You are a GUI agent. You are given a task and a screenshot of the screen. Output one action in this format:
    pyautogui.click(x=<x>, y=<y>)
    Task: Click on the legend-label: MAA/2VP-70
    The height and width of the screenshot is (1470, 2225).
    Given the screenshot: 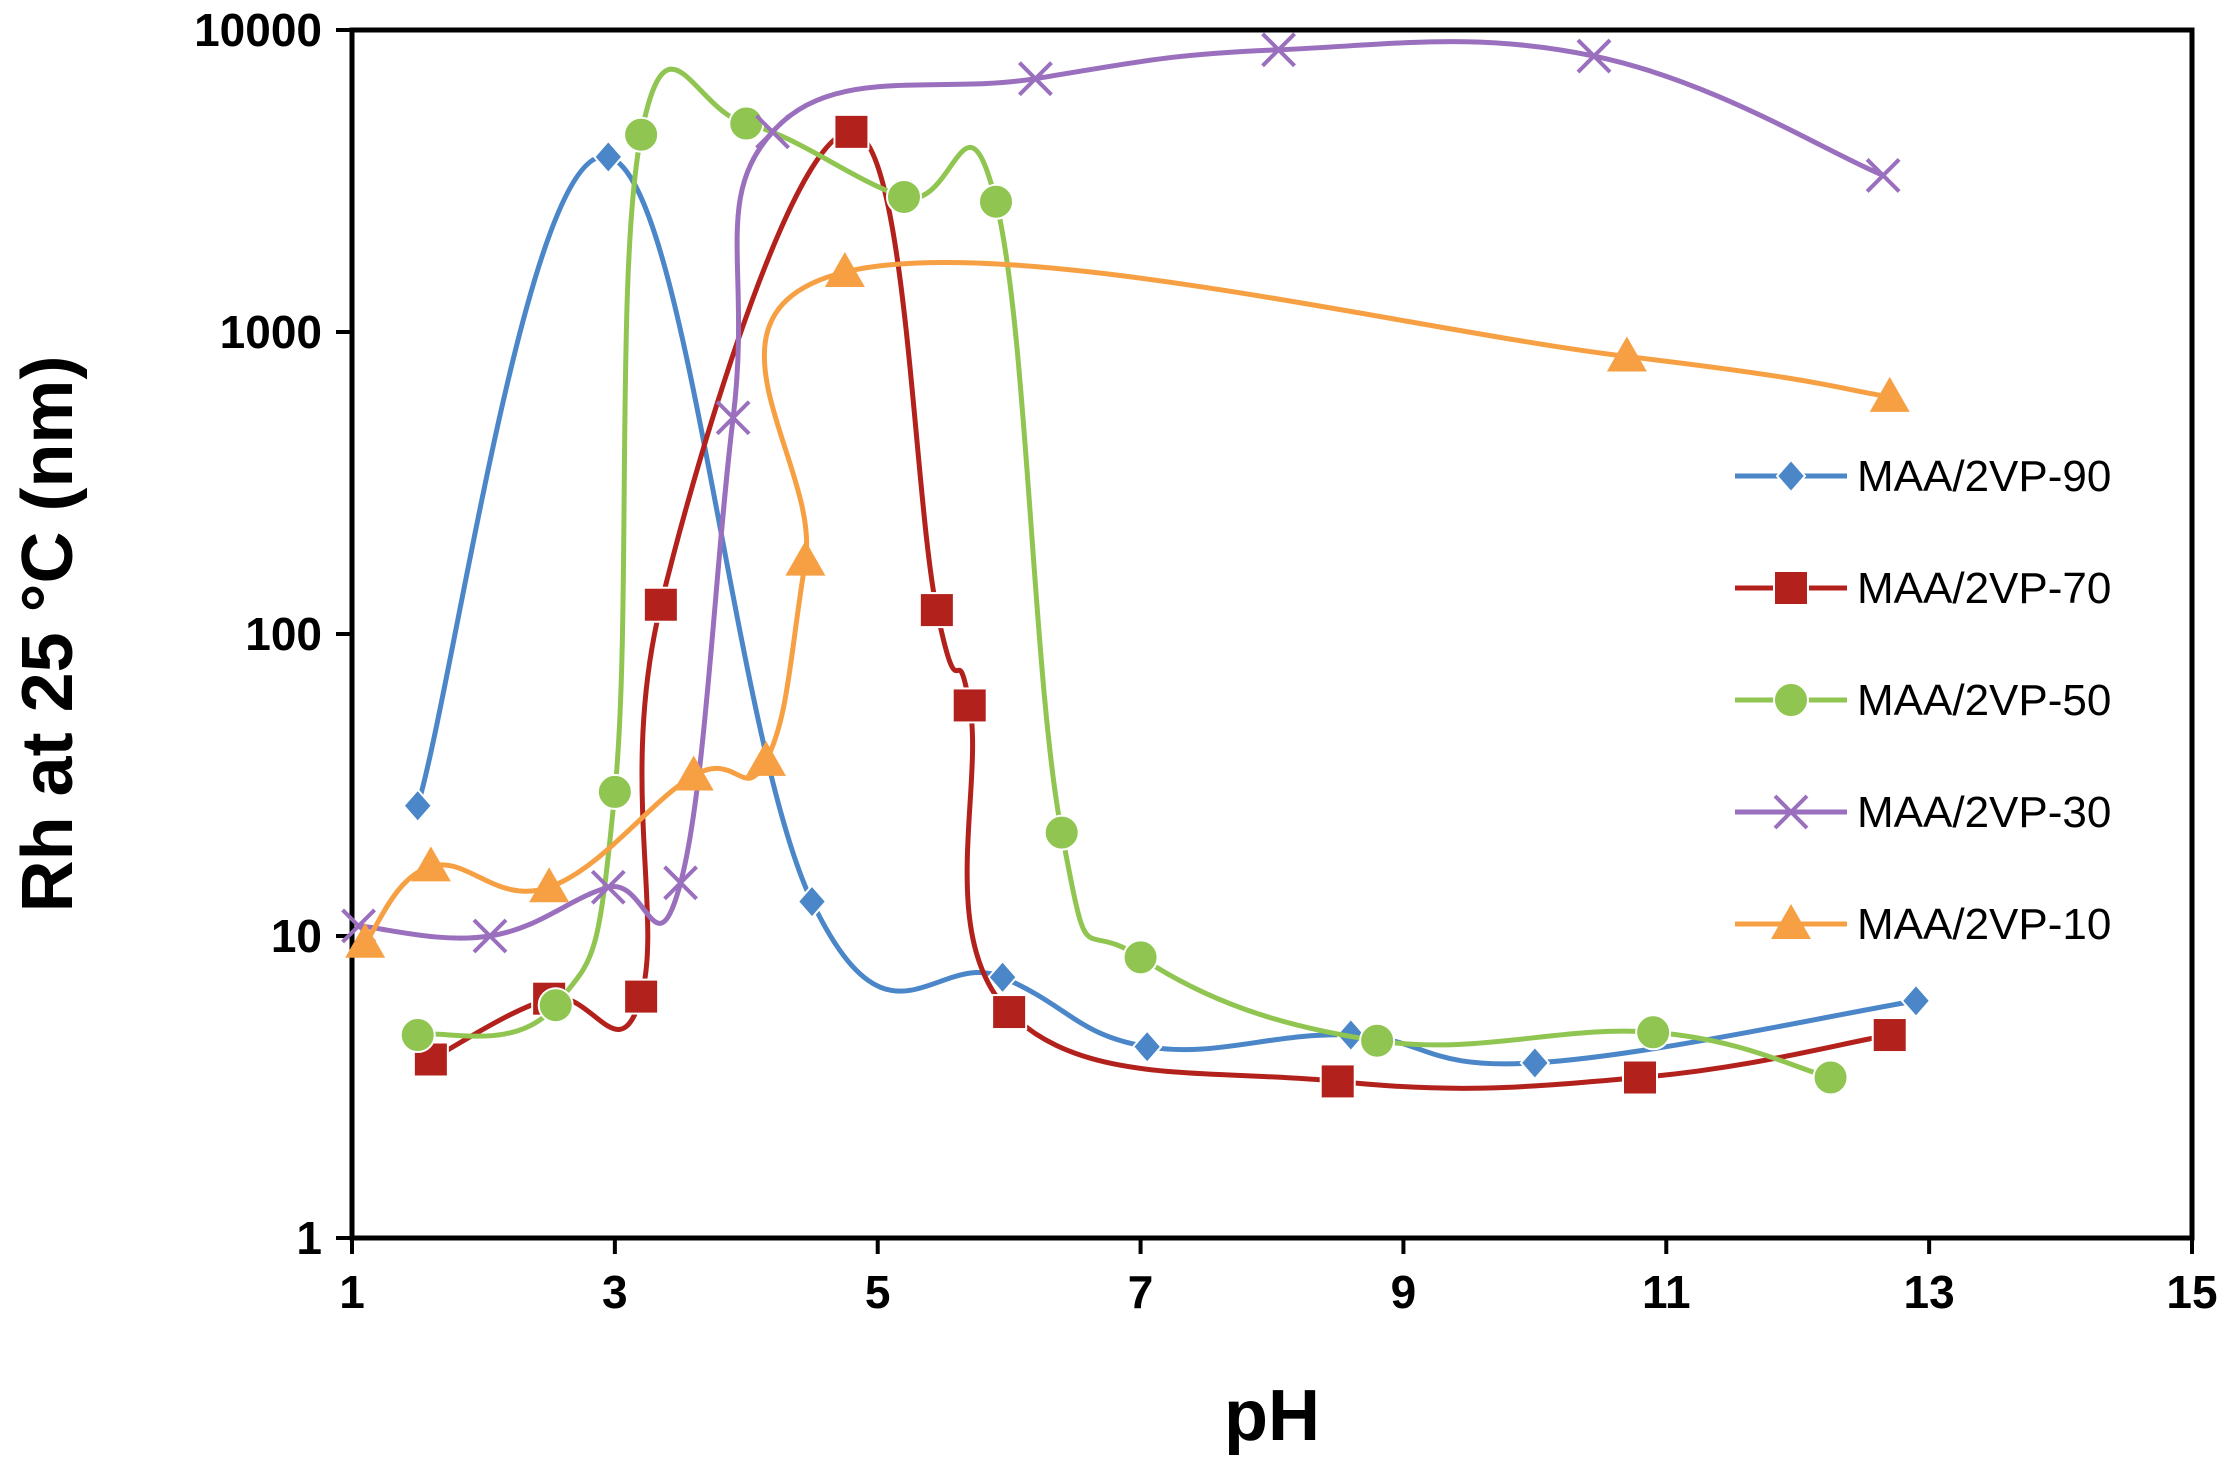 What is the action you would take?
    pyautogui.click(x=1984, y=588)
    